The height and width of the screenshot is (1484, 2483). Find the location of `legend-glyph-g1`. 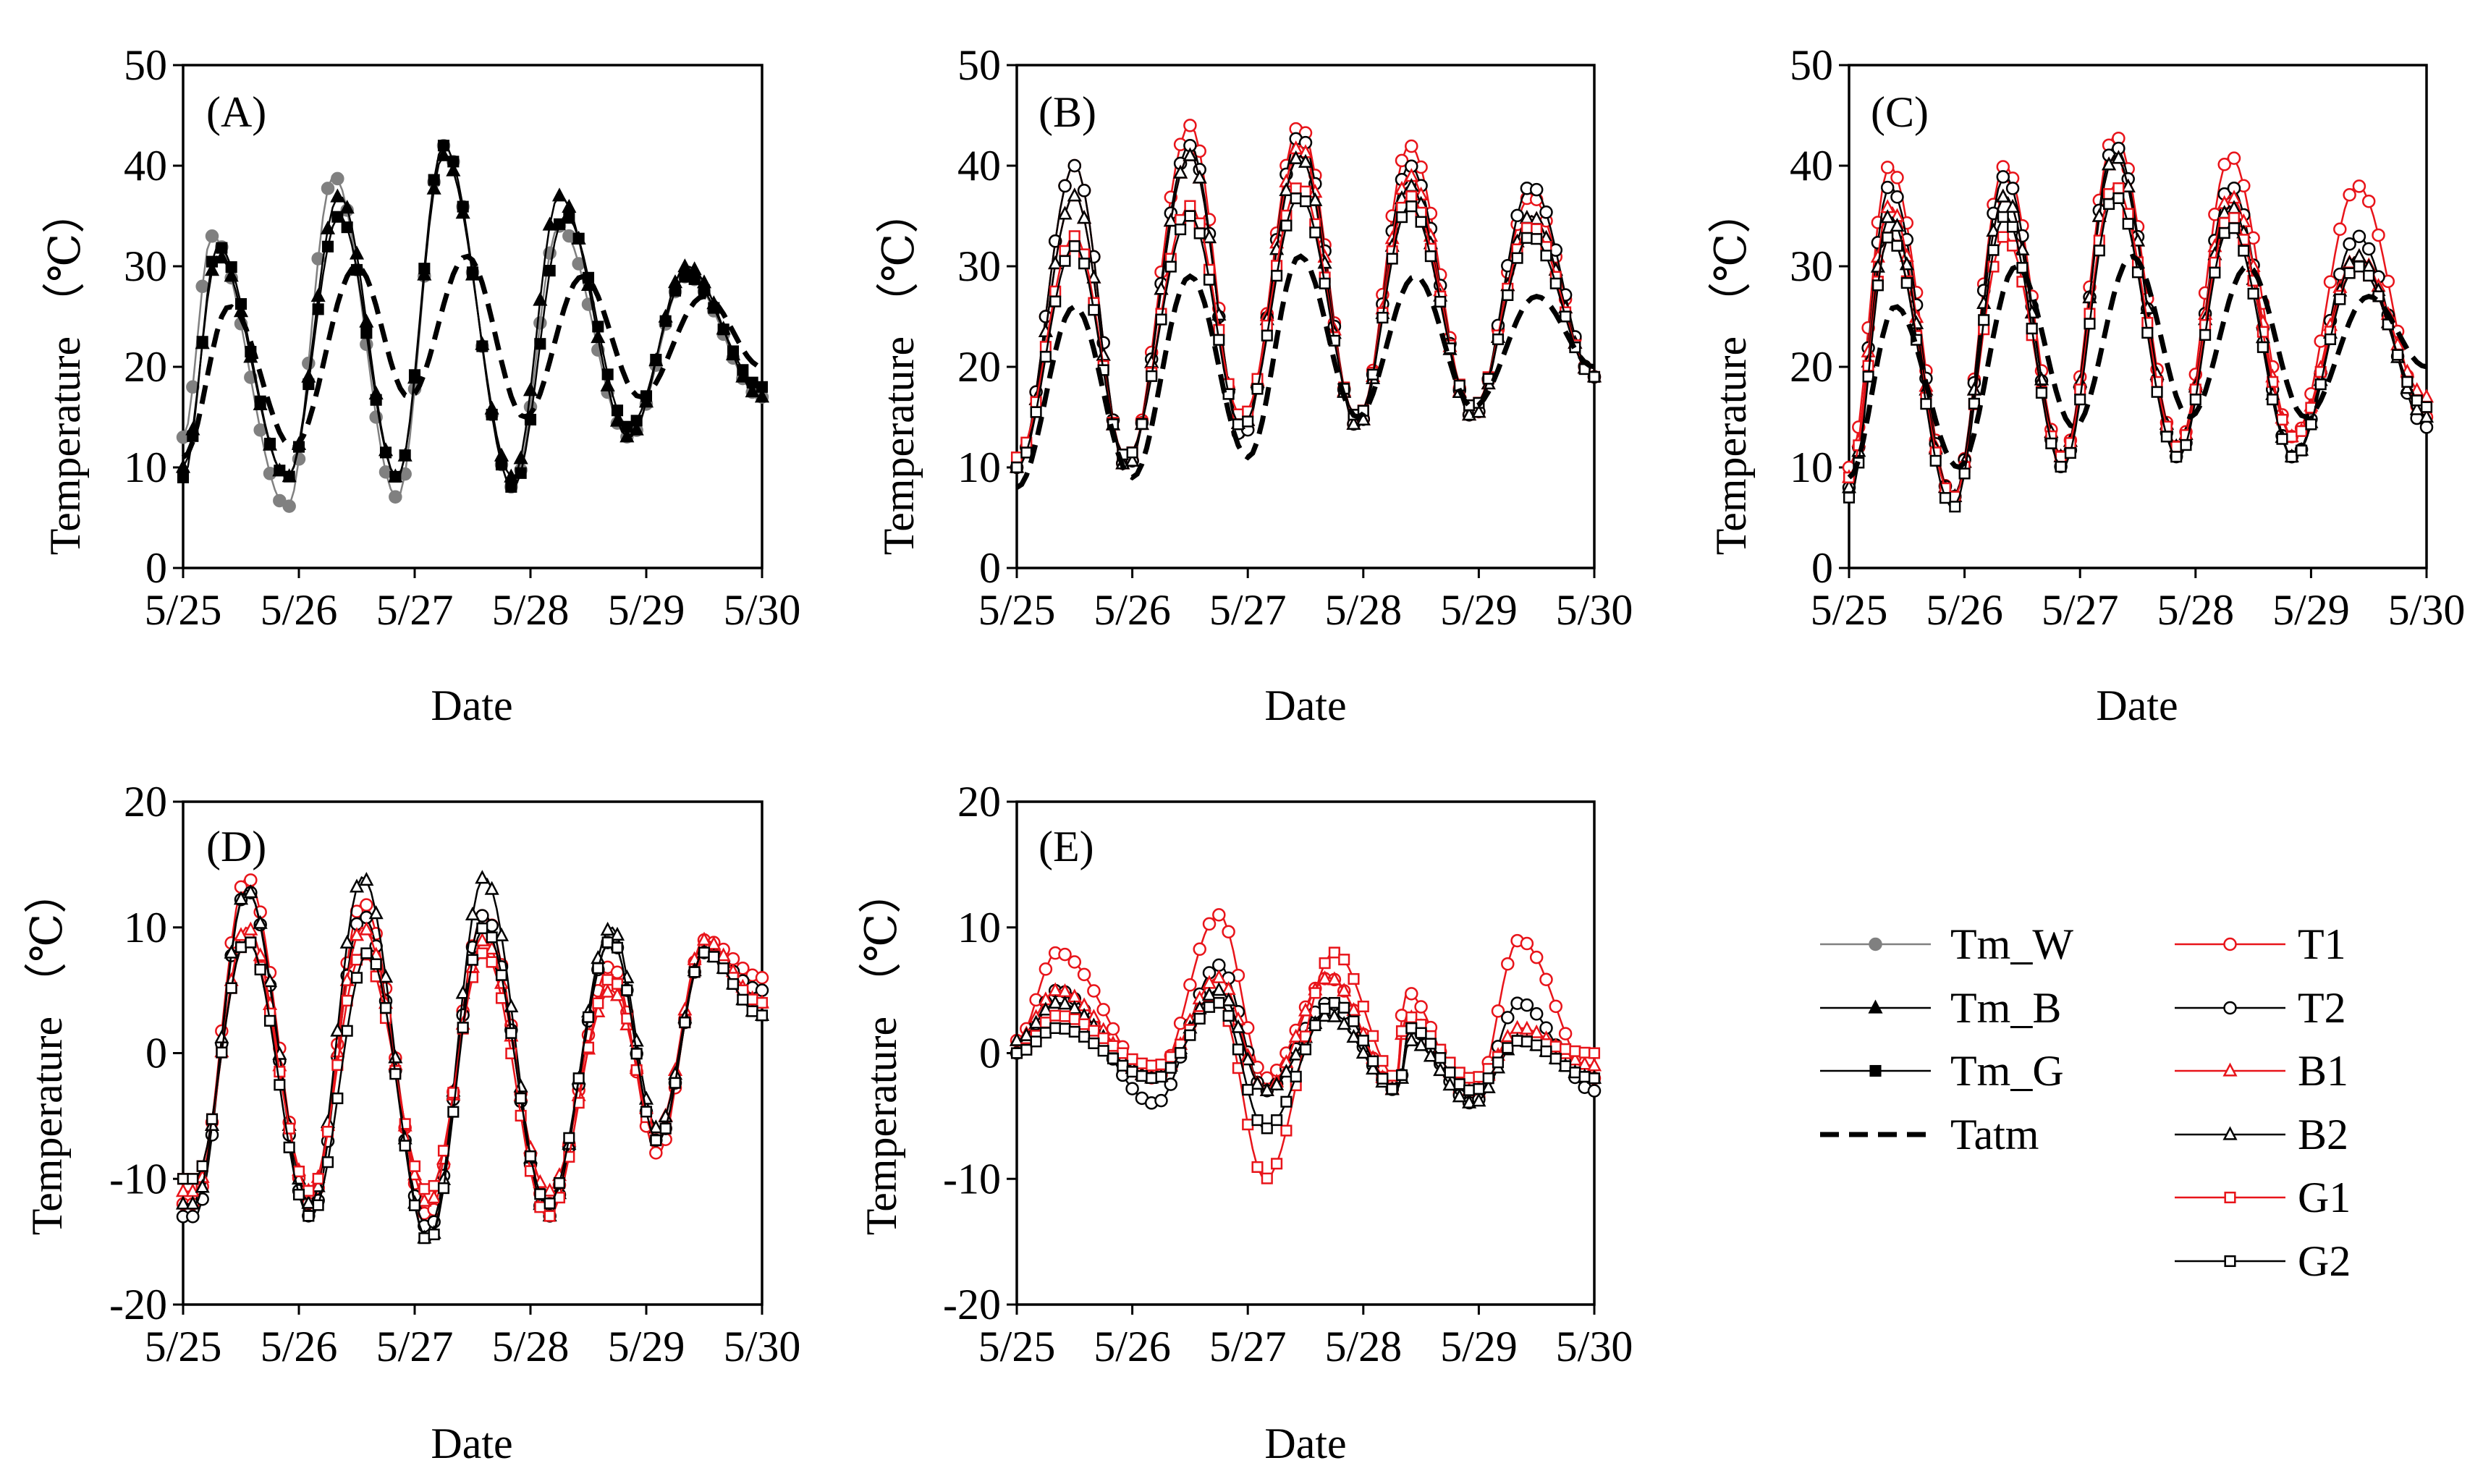

legend-glyph-g1 is located at coordinates (2230, 1197).